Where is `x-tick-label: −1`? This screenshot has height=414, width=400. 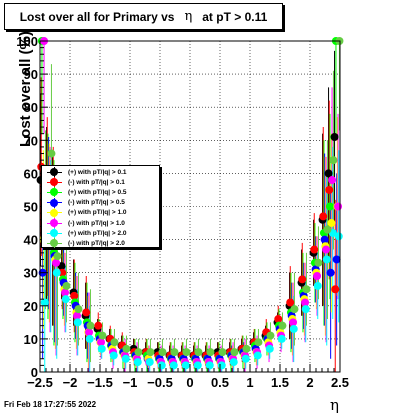 x-tick-label: −1 is located at coordinates (130, 382).